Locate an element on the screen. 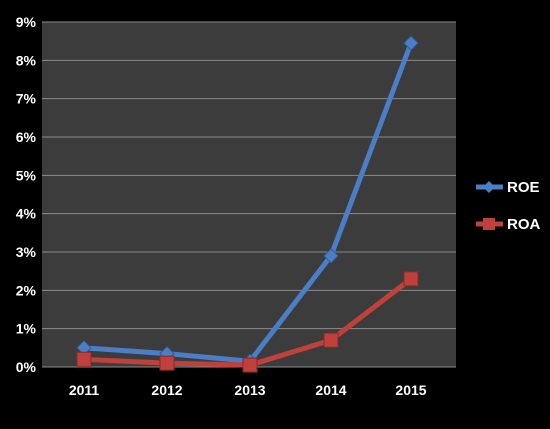 The image size is (550, 429). y-tick-label: 1% is located at coordinates (26, 329).